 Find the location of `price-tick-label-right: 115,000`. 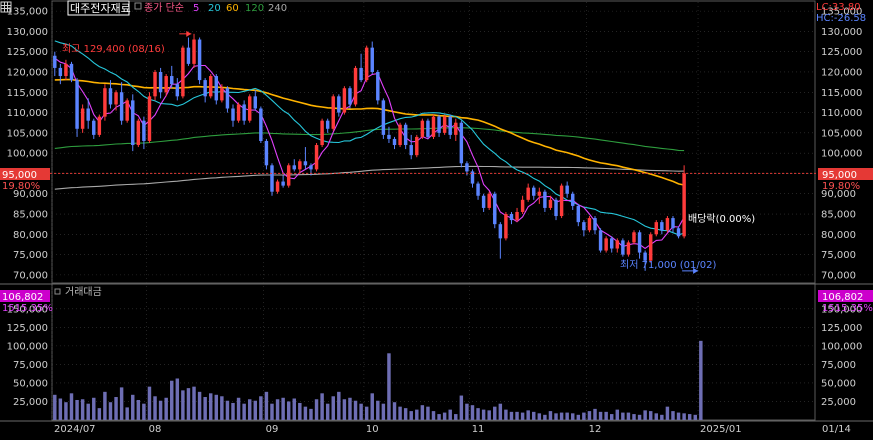

price-tick-label-right: 115,000 is located at coordinates (841, 93).